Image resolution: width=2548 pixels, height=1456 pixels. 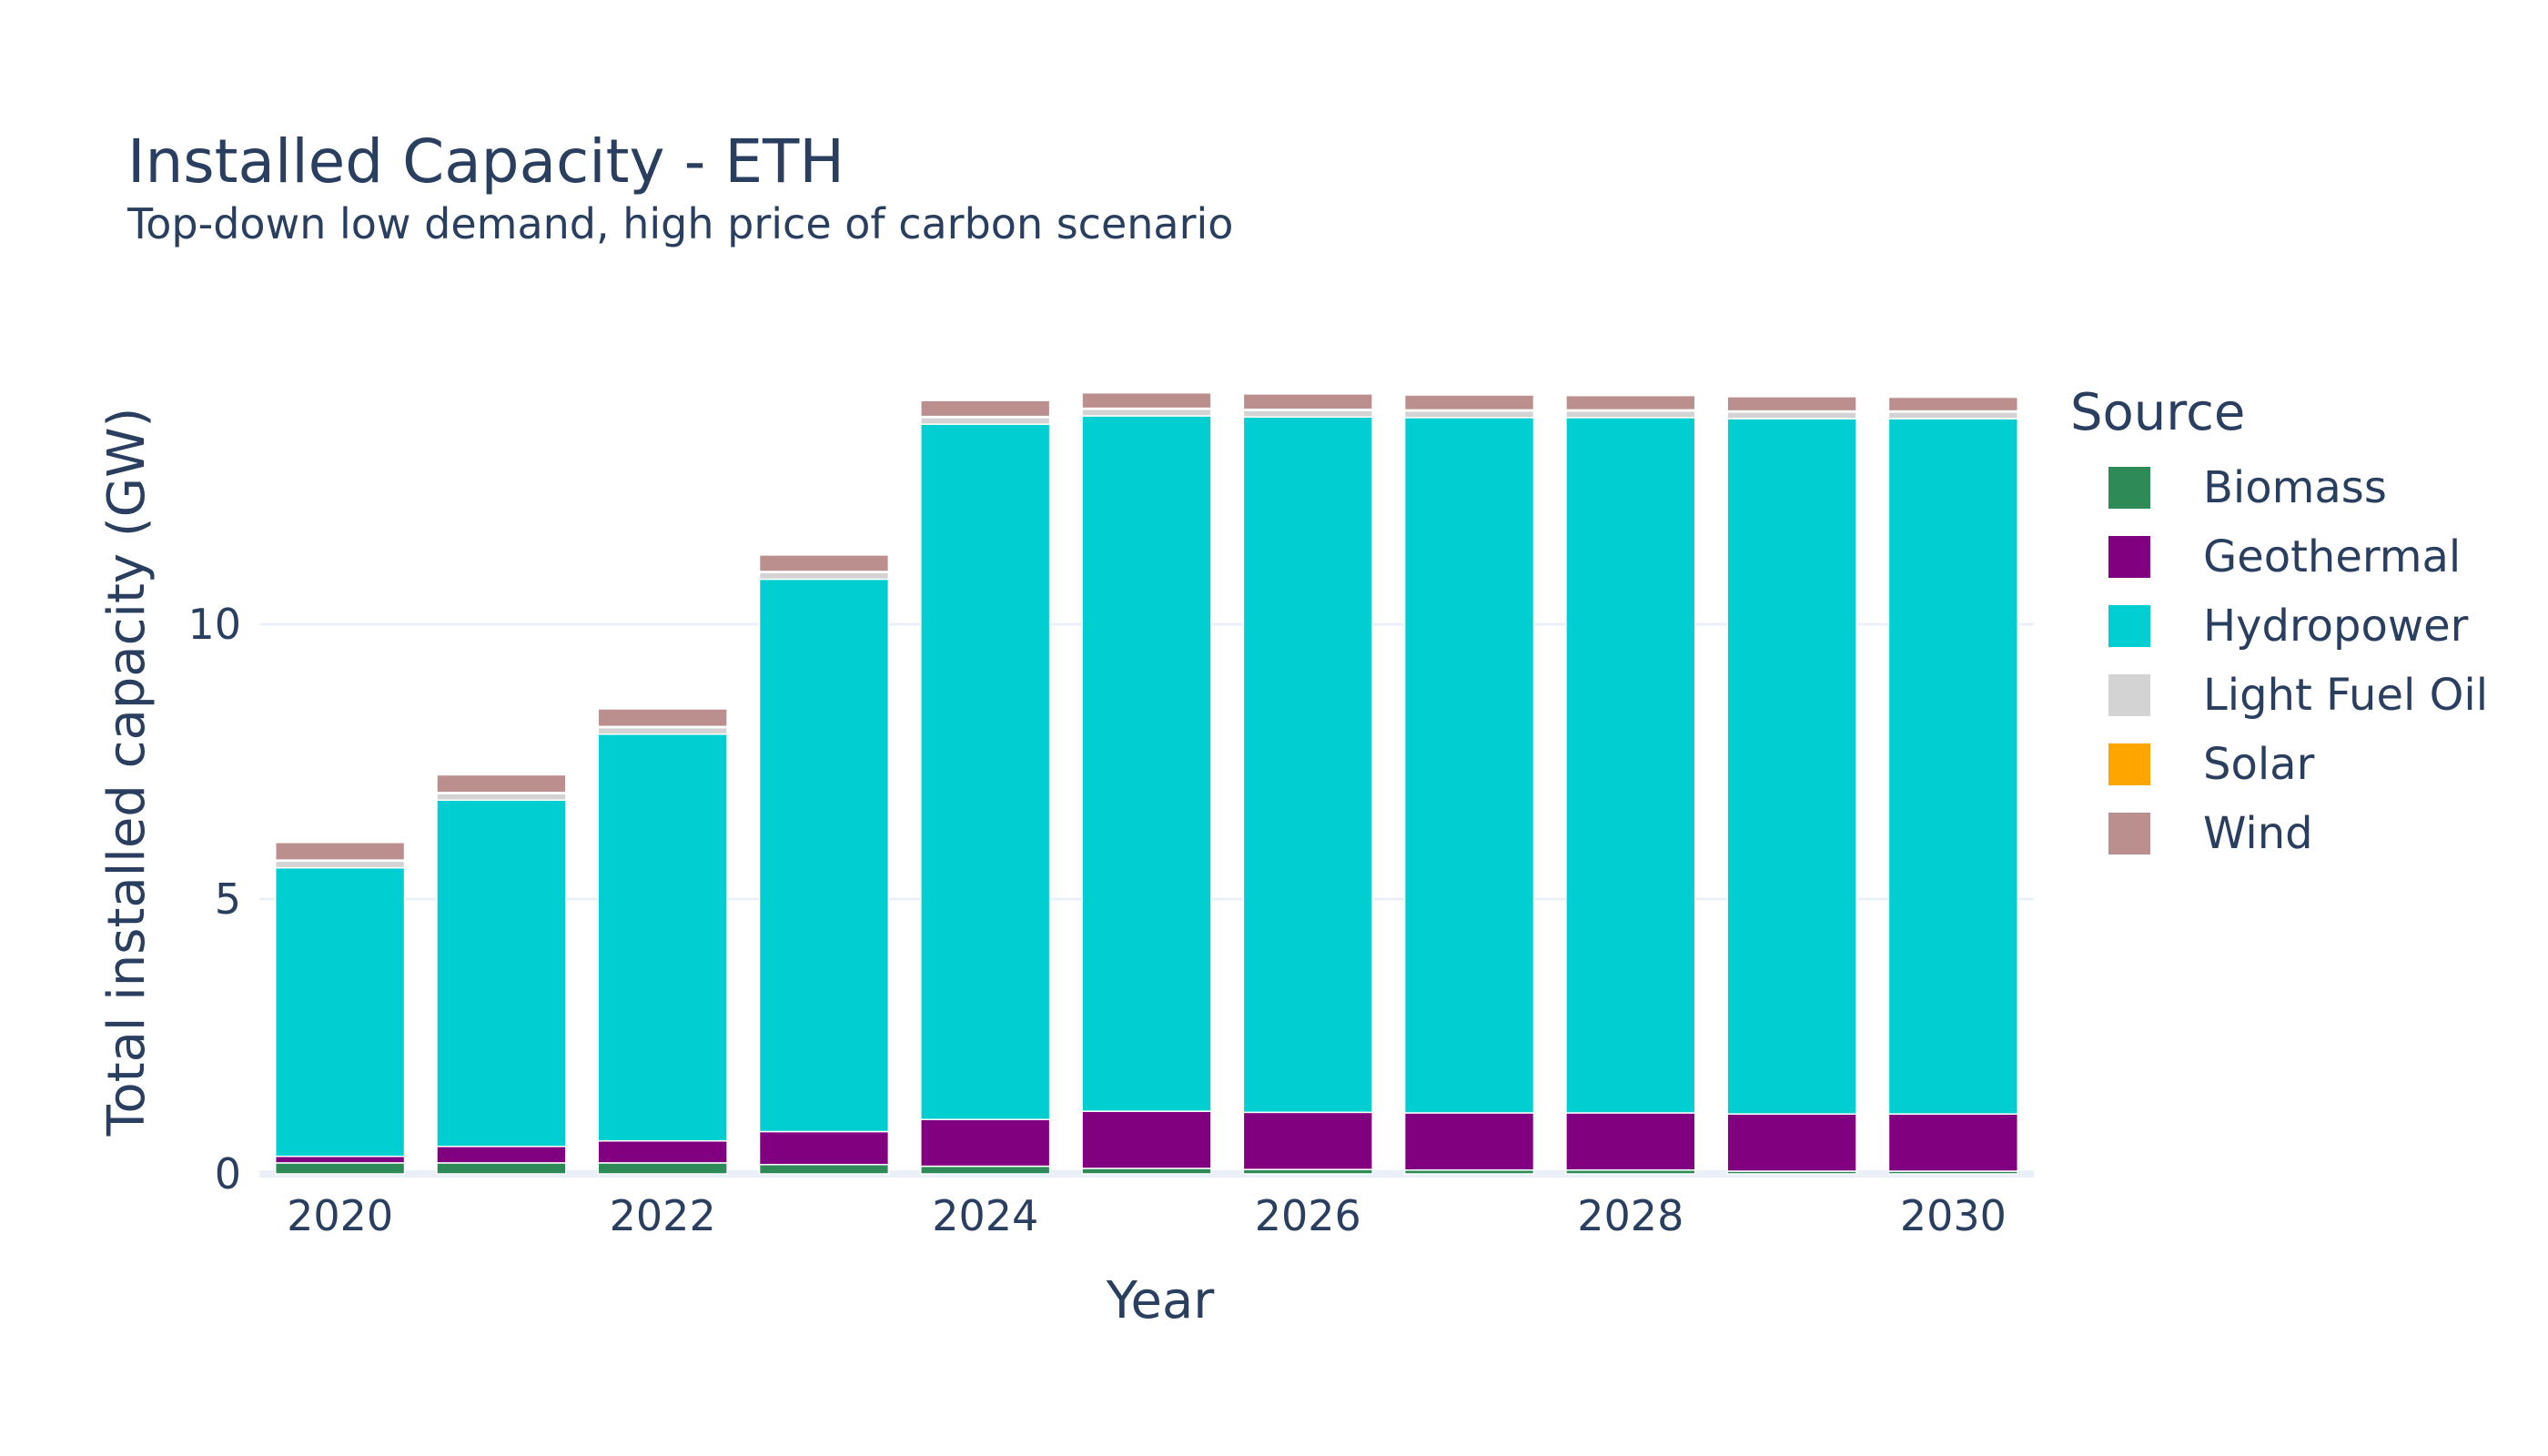 I want to click on legend-title: Source, so click(x=2158, y=413).